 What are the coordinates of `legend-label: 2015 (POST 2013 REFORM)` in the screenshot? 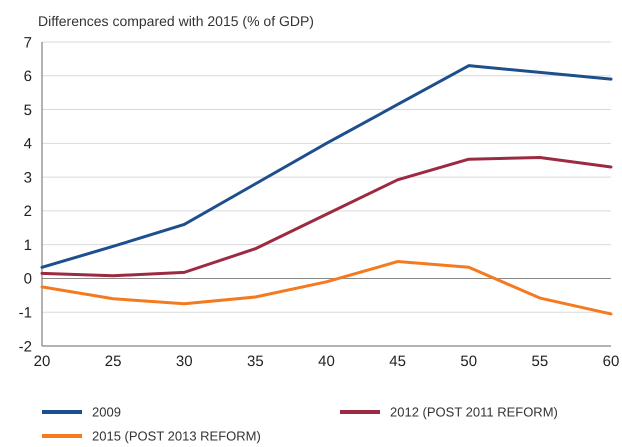 It's located at (176, 436).